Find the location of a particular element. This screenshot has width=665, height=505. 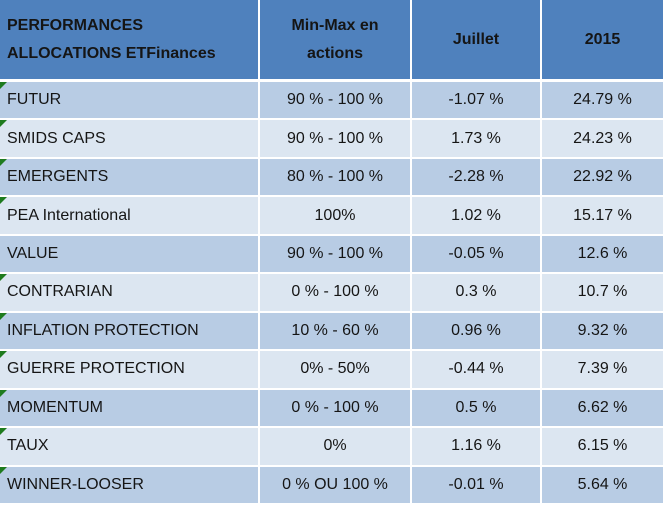

table-row-pea-international: PEA International 100% 1.02 % 15.17 % is located at coordinates (332, 216).